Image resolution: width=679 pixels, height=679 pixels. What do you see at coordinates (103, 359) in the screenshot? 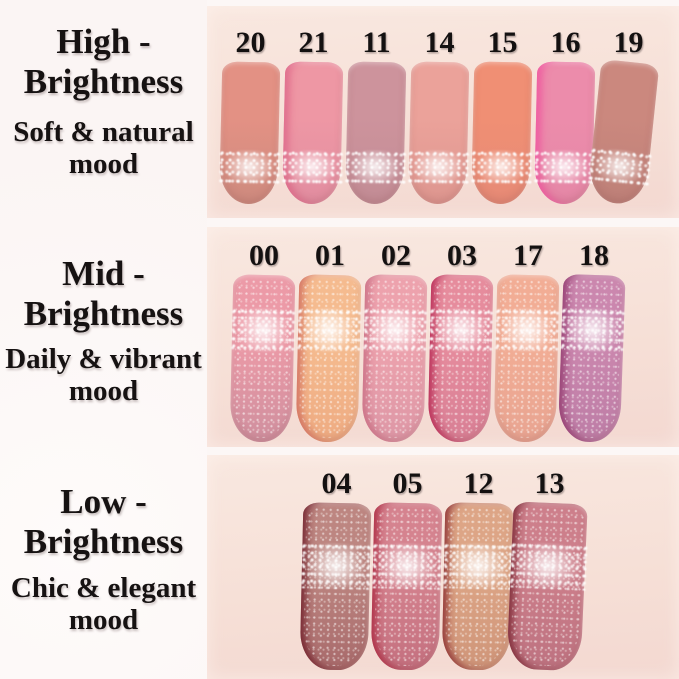
I see `mood-line: Daily & vibrant` at bounding box center [103, 359].